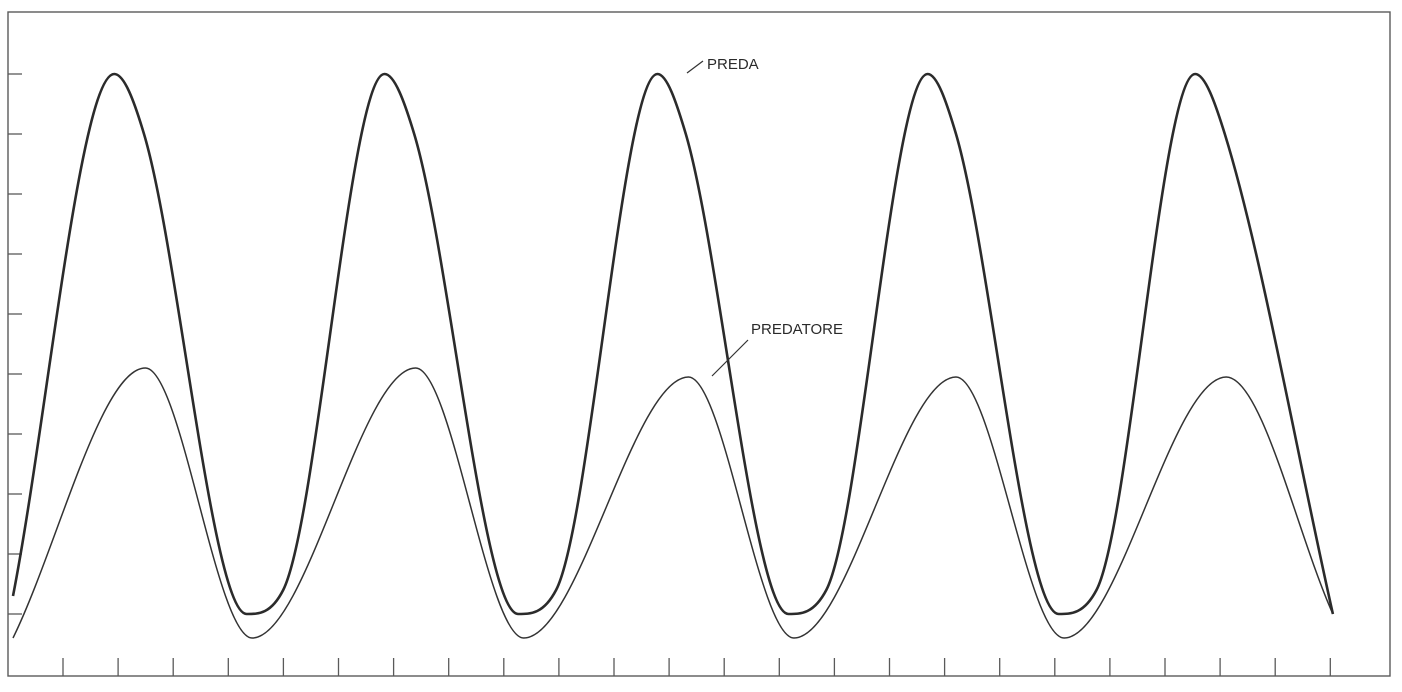 The width and height of the screenshot is (1402, 692). Describe the element at coordinates (15, 344) in the screenshot. I see `y-axis-ticks` at that location.